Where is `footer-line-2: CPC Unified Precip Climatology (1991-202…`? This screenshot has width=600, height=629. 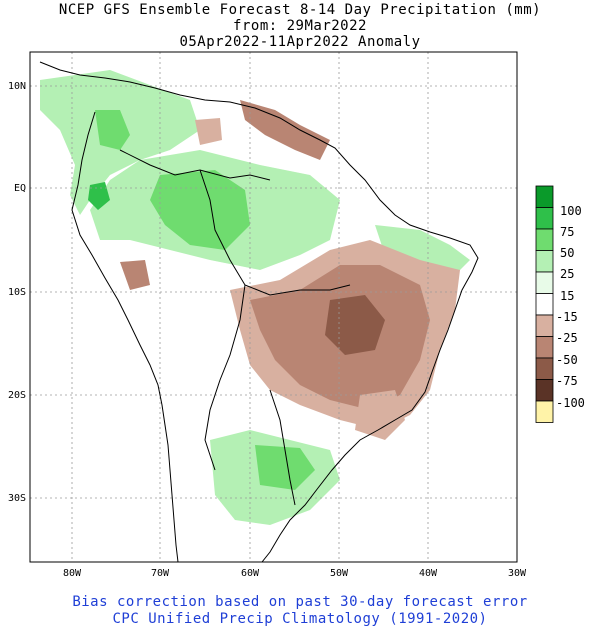 footer-line-2: CPC Unified Precip Climatology (1991-202… is located at coordinates (300, 619).